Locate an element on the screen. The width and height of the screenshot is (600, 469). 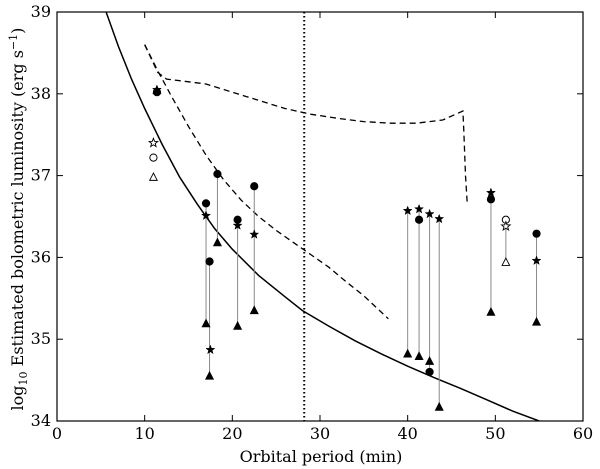
marker-circle-open is located at coordinates (153, 157).